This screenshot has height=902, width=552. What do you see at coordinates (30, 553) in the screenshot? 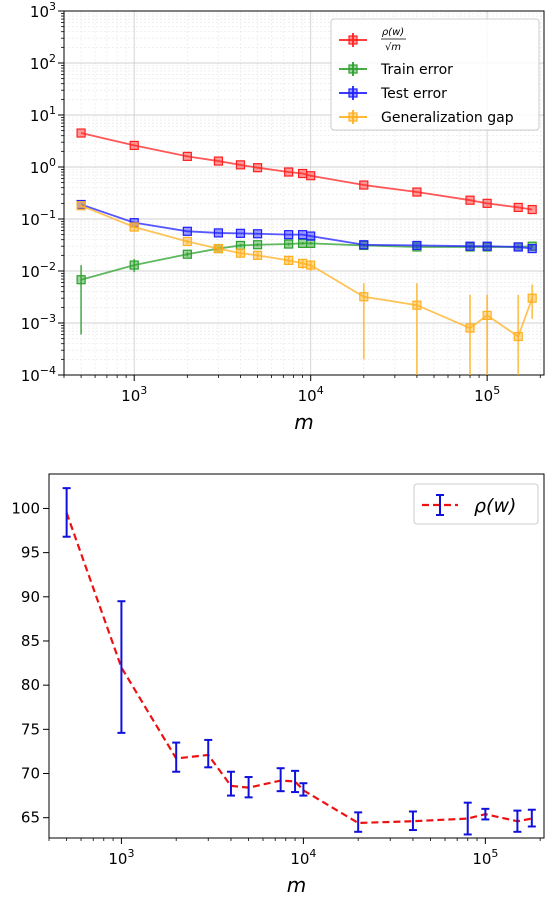
I see `y-tick-label: 95` at bounding box center [30, 553].